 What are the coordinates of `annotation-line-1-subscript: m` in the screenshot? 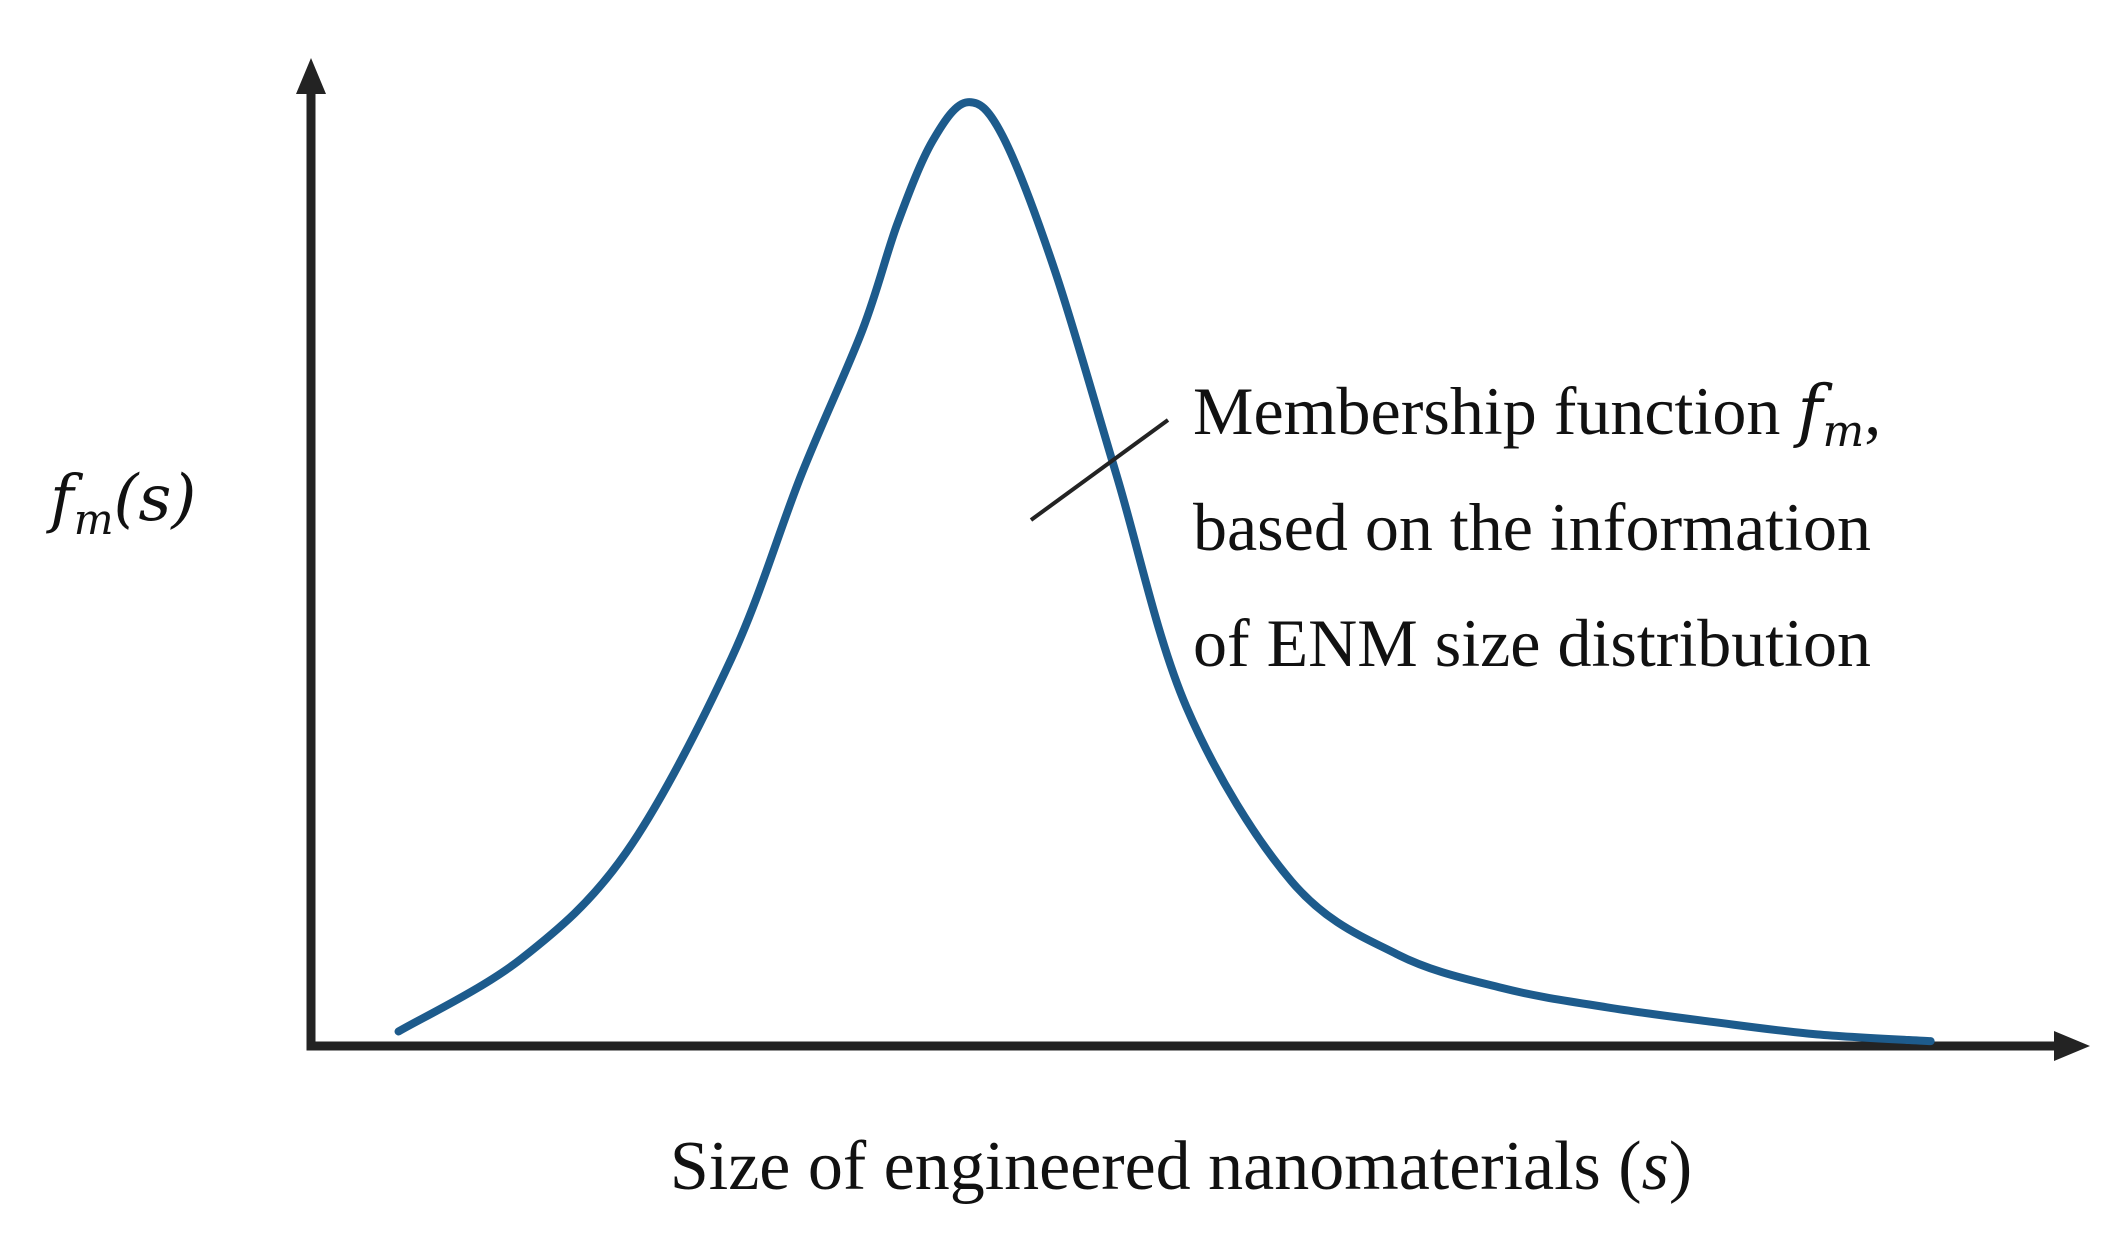 It's located at (1844, 431).